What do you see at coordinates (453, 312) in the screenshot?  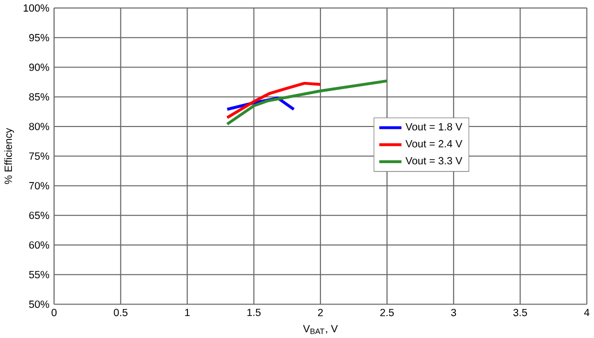 I see `x-tick-label: 3` at bounding box center [453, 312].